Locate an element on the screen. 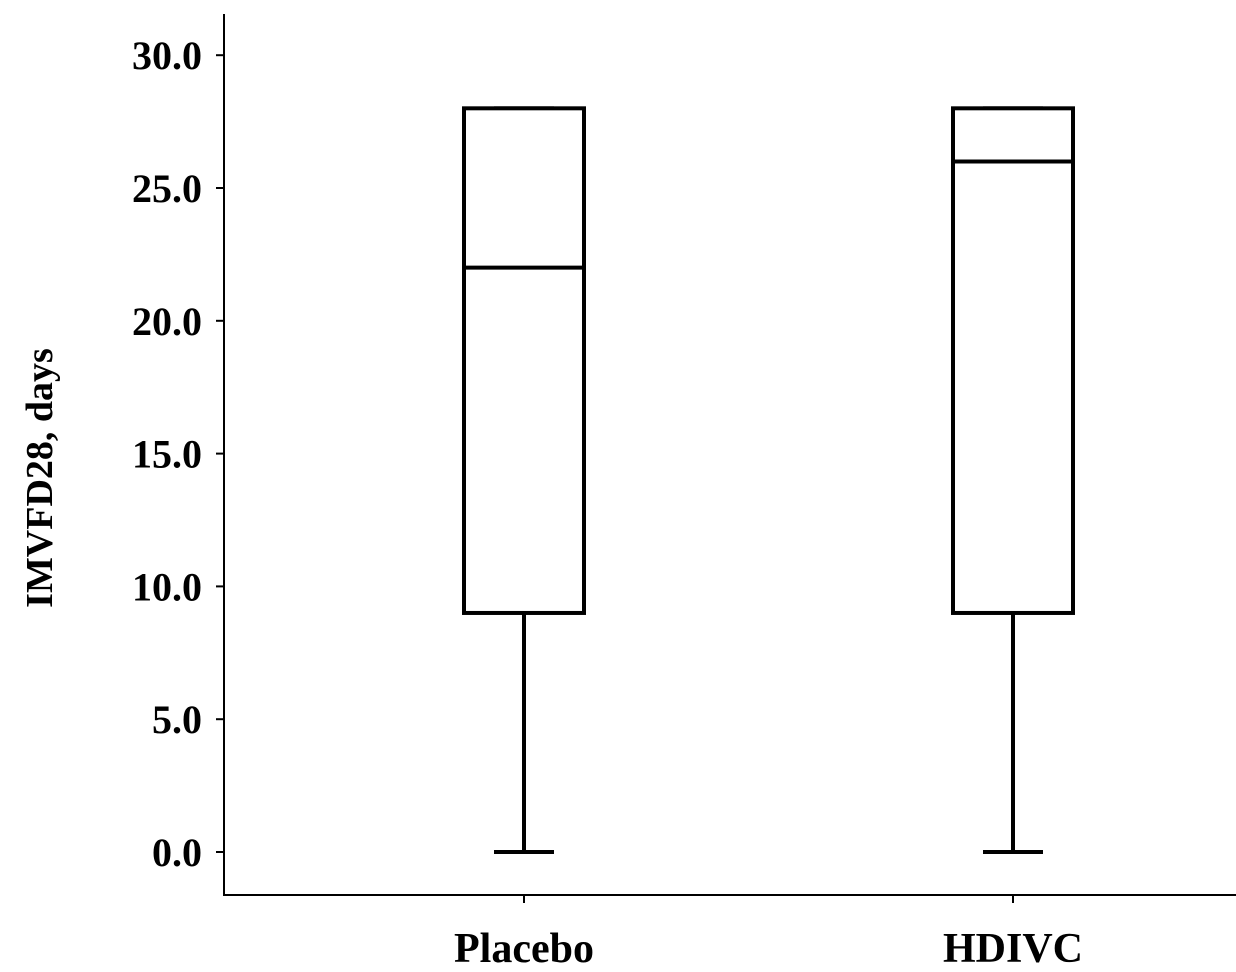 Image resolution: width=1236 pixels, height=972 pixels. box-group-placebo is located at coordinates (524, 504).